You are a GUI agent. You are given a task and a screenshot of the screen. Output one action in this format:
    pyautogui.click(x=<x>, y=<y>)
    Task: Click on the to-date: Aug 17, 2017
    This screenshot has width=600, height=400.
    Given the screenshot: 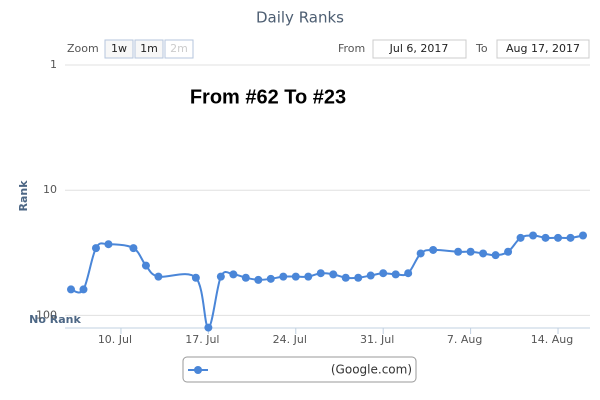 What is the action you would take?
    pyautogui.click(x=543, y=48)
    